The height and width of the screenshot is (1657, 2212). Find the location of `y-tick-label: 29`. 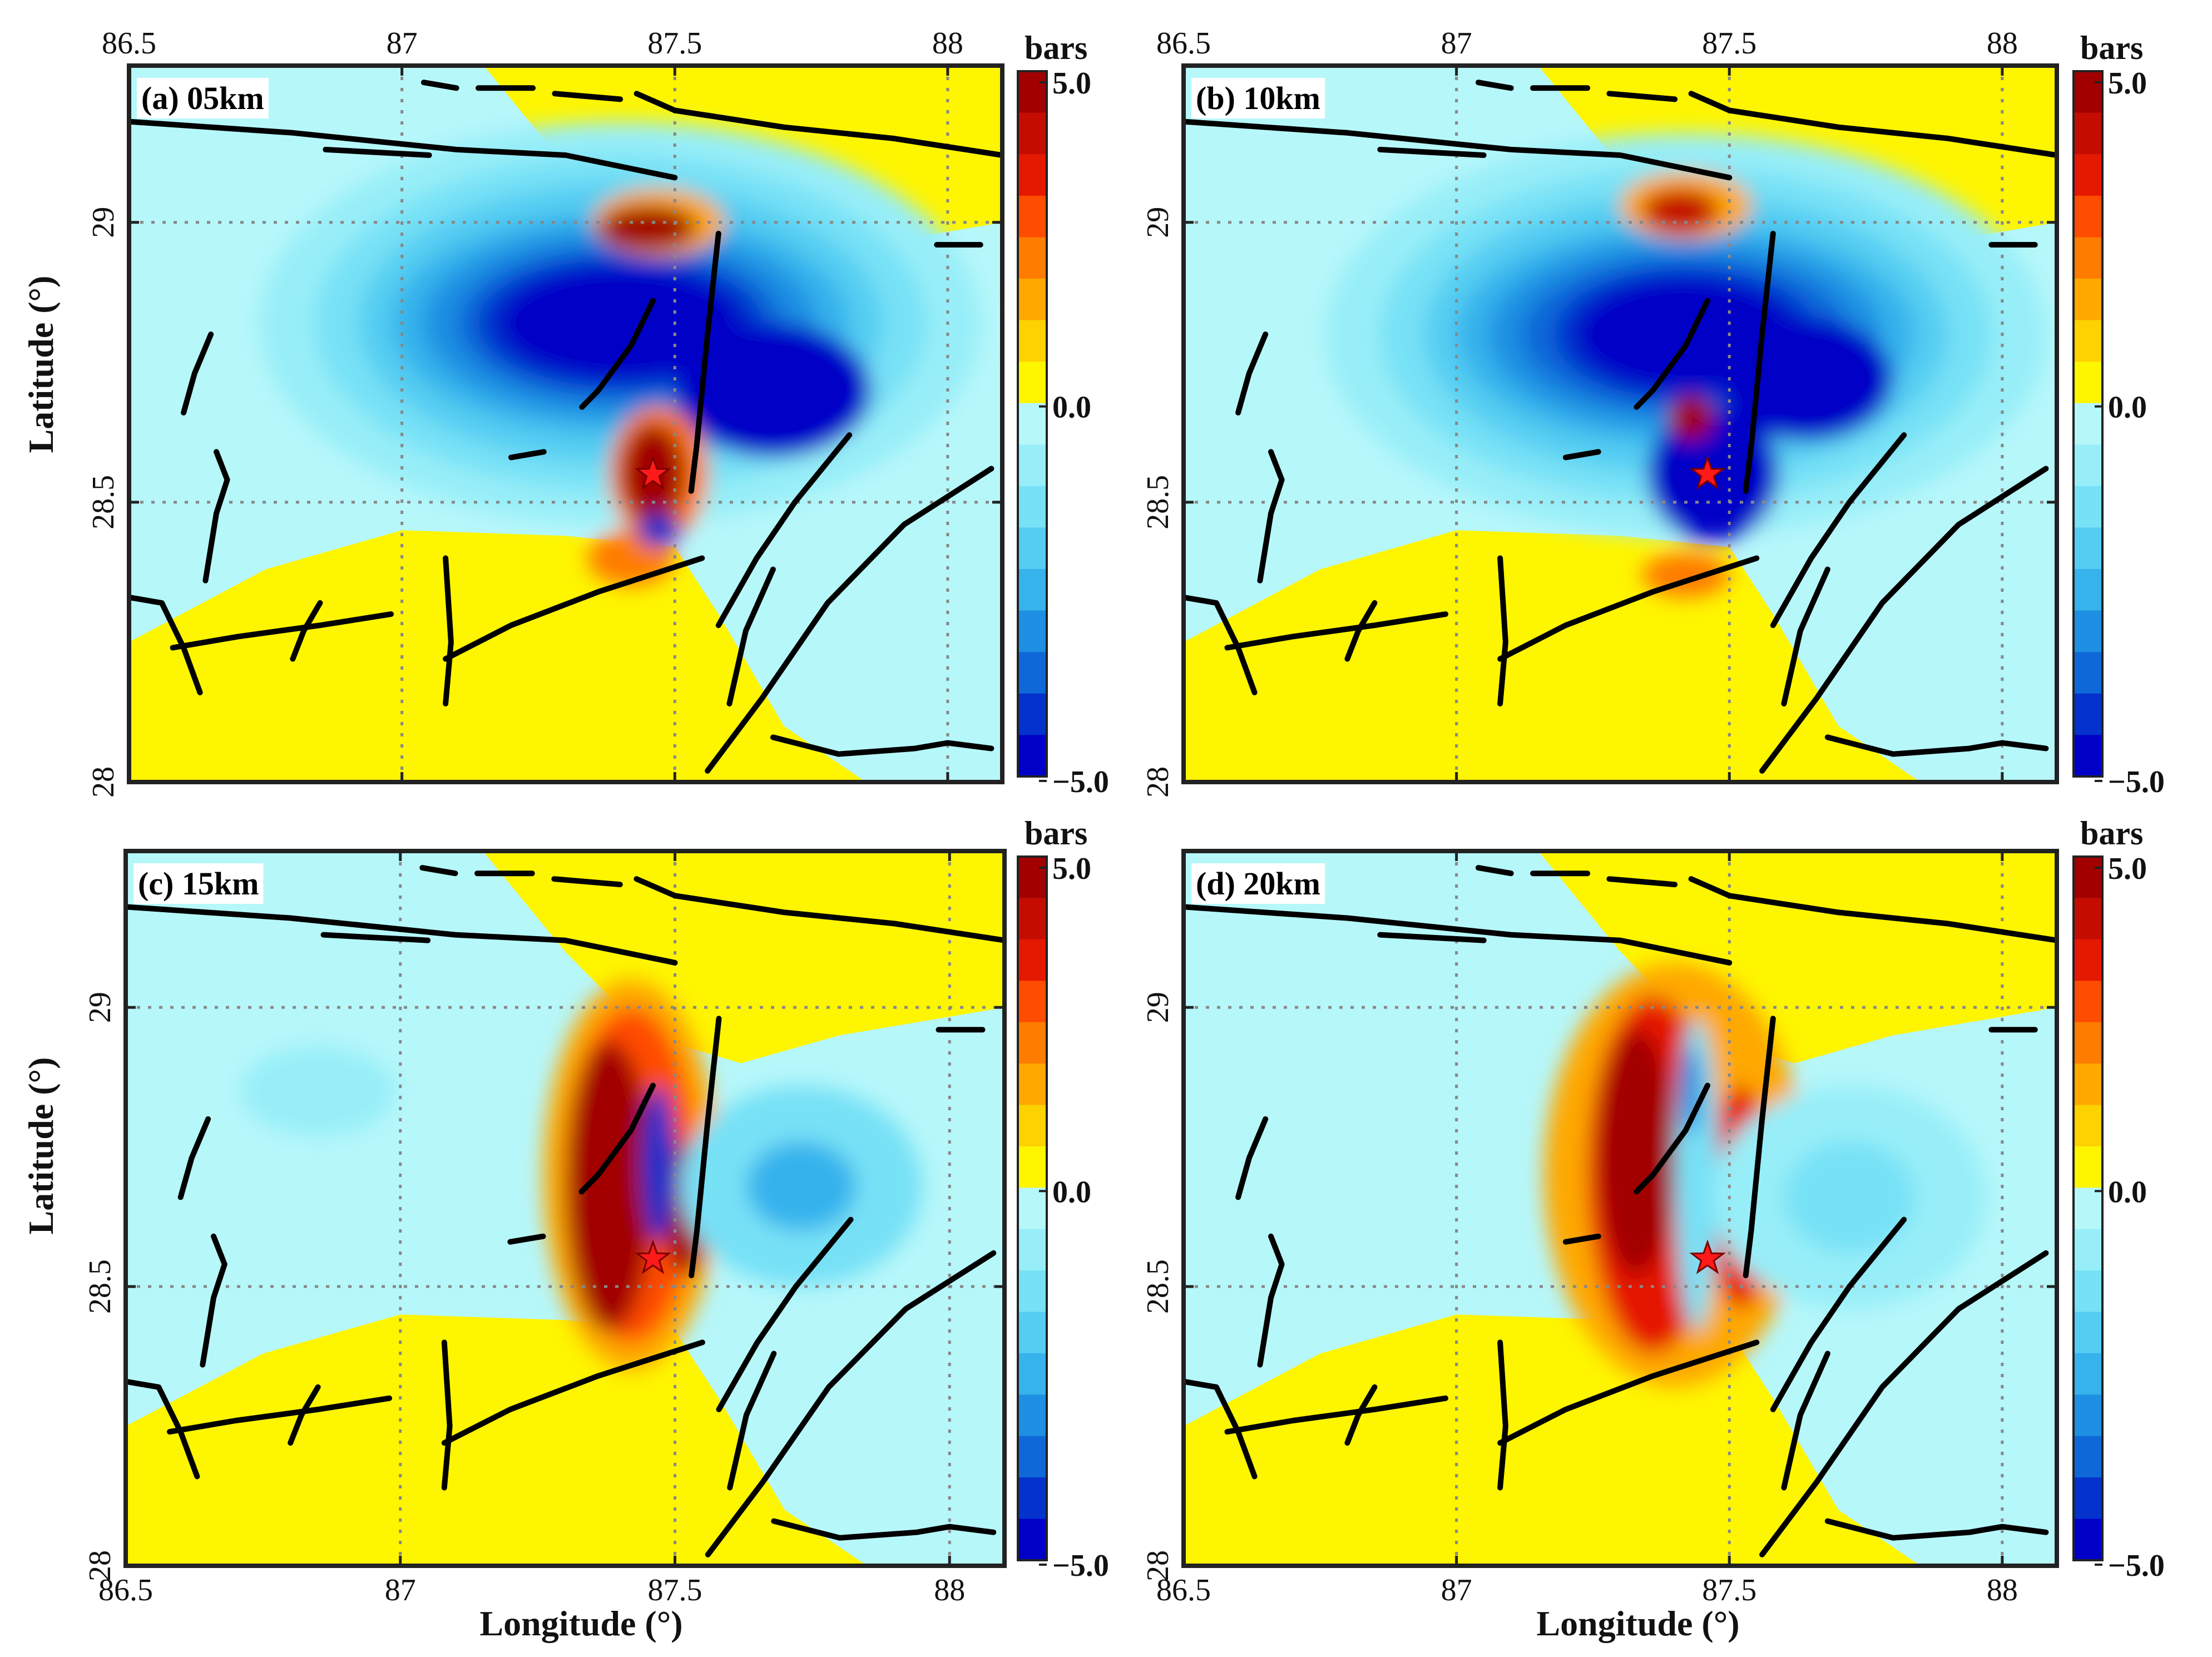

y-tick-label: 29 is located at coordinates (100, 1008).